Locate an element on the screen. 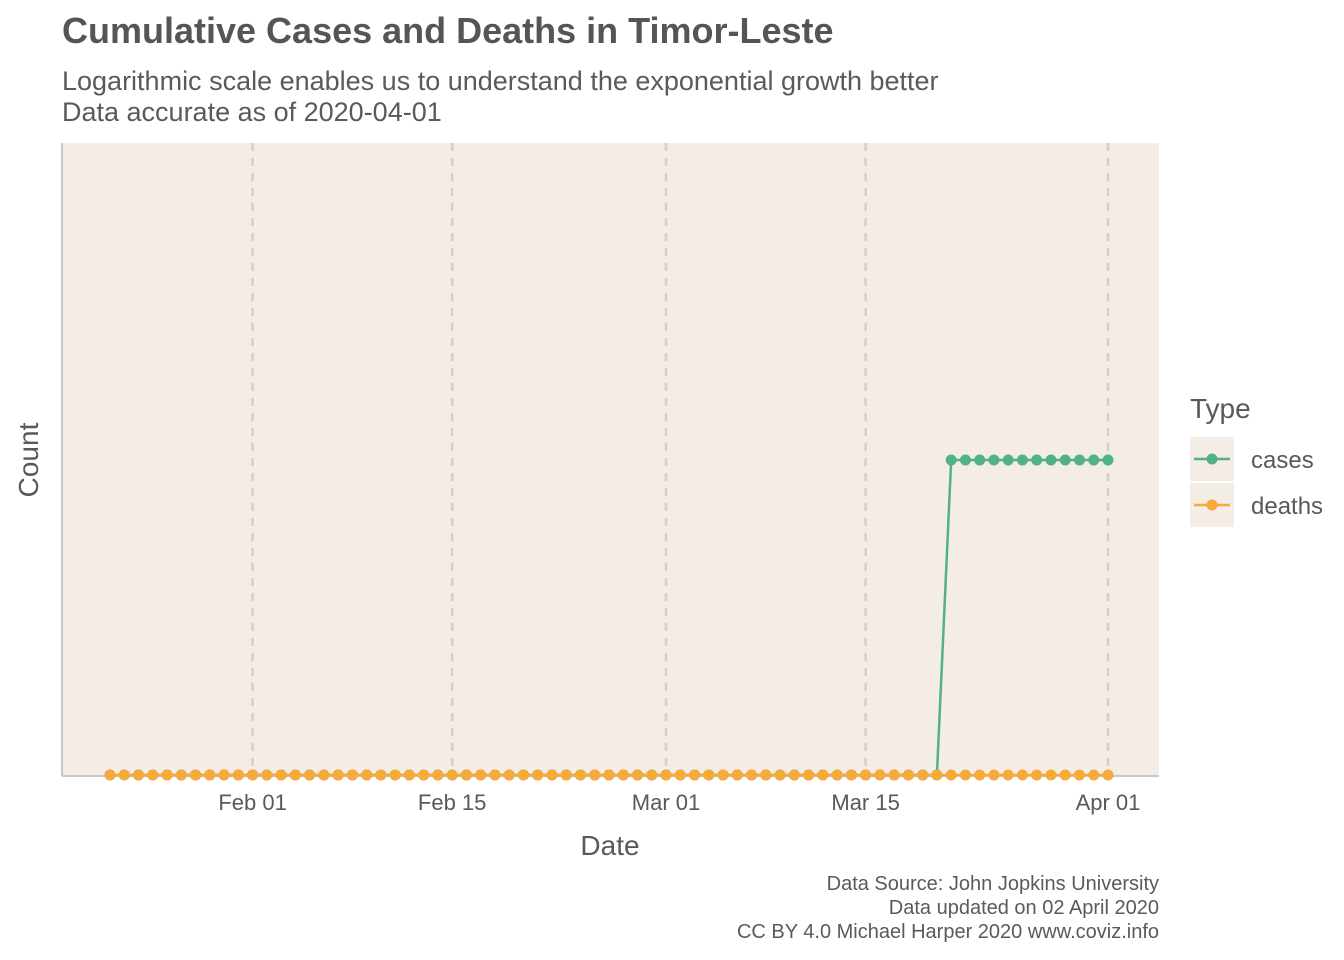 The width and height of the screenshot is (1344, 960). y-axis-title: Count is located at coordinates (28, 459).